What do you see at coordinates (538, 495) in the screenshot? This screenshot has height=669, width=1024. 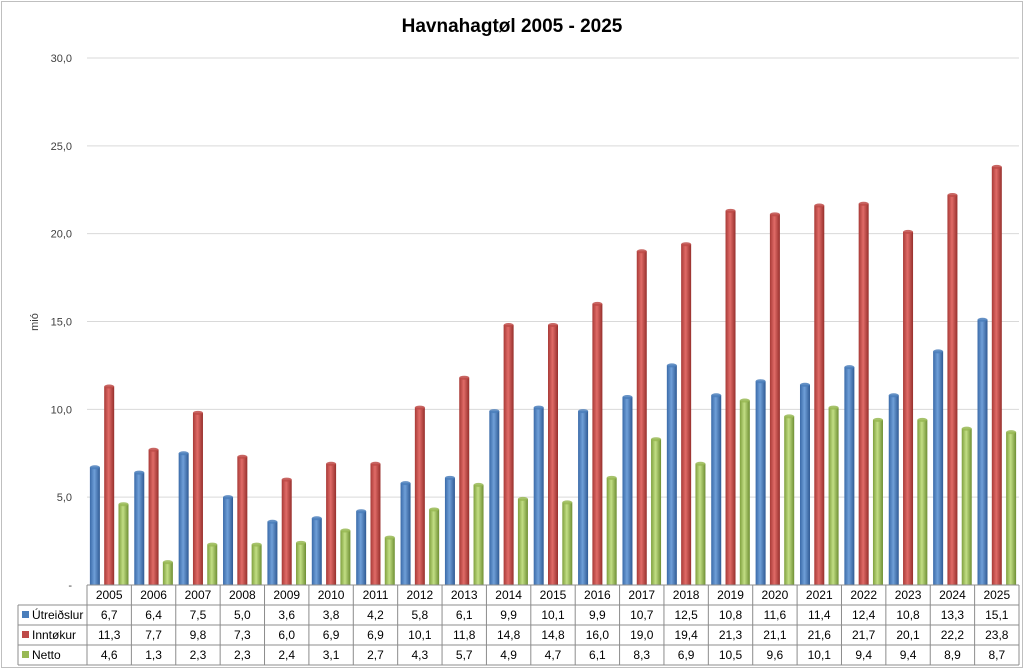 I see `bar-útreiðslur-2015` at bounding box center [538, 495].